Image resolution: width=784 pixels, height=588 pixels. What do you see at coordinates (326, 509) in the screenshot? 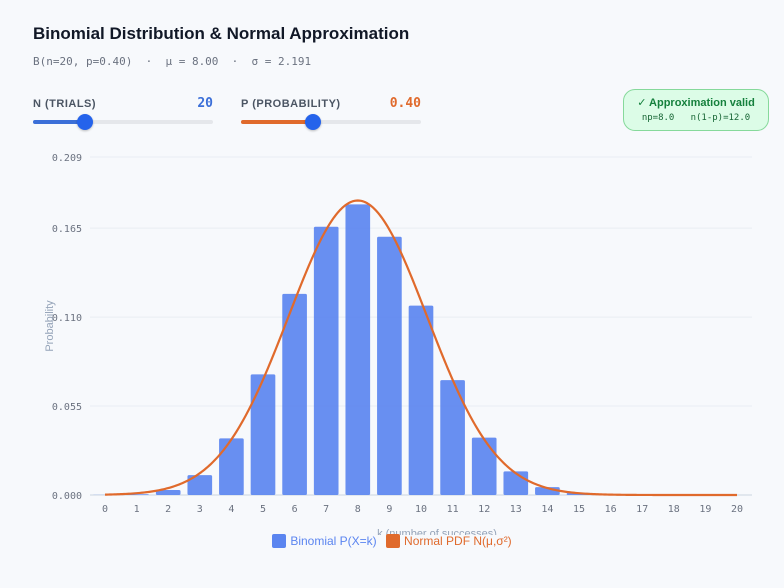
I see `x-tick-label: 7` at bounding box center [326, 509].